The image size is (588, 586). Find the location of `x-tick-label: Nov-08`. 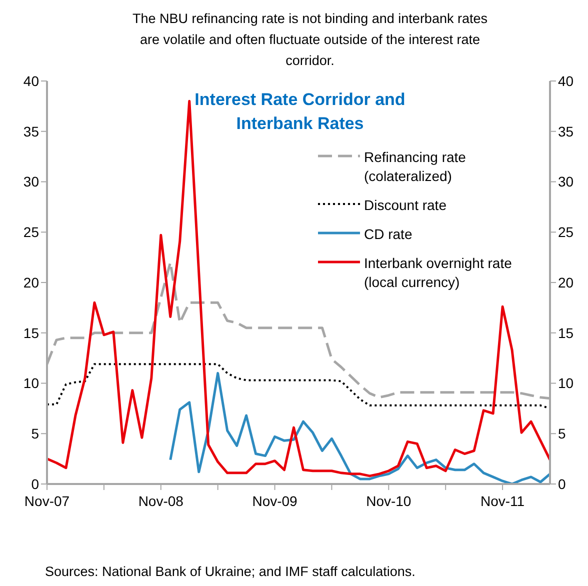

x-tick-label: Nov-08 is located at coordinates (161, 500).